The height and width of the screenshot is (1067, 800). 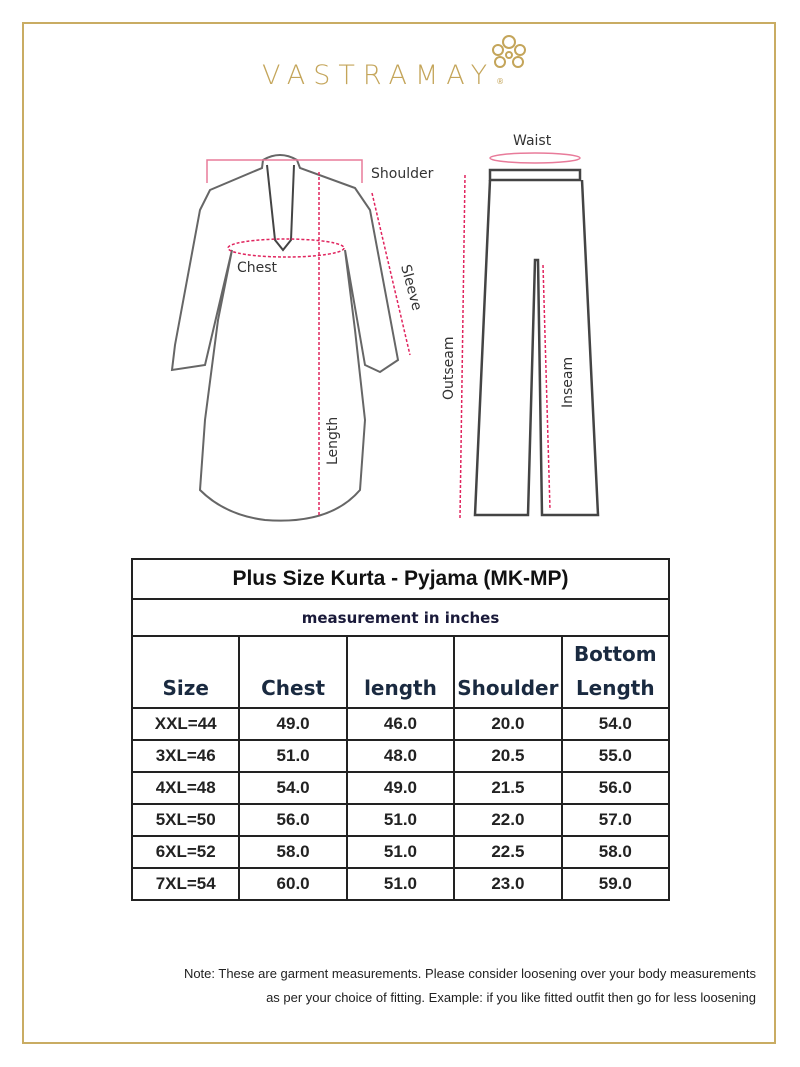 I want to click on table-row: 7XL=54 60.0 51.0 23.0 59.0, so click(x=400, y=884).